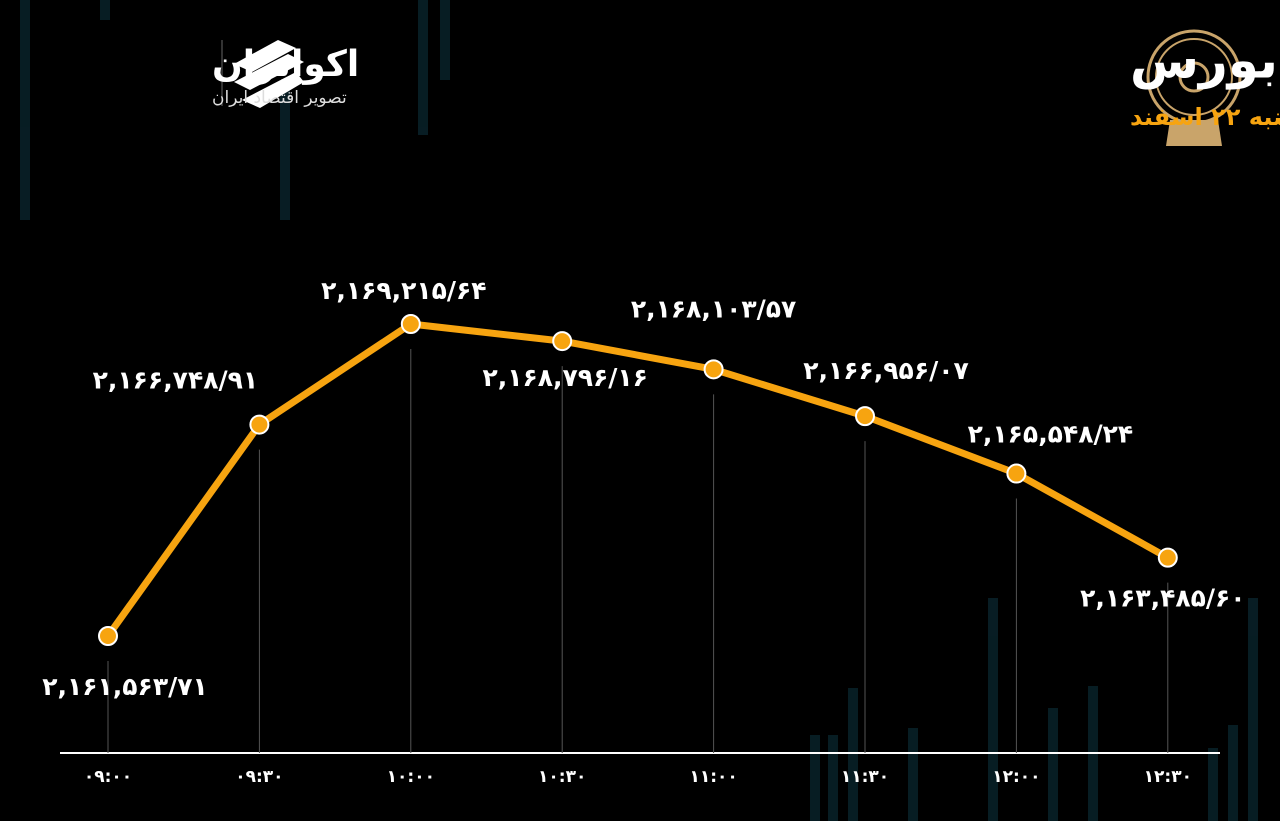 Image resolution: width=1280 pixels, height=821 pixels. Describe the element at coordinates (403, 290) in the screenshot. I see `value-label: ۲,۱۶۹,۲۱۵/۶۴` at that location.